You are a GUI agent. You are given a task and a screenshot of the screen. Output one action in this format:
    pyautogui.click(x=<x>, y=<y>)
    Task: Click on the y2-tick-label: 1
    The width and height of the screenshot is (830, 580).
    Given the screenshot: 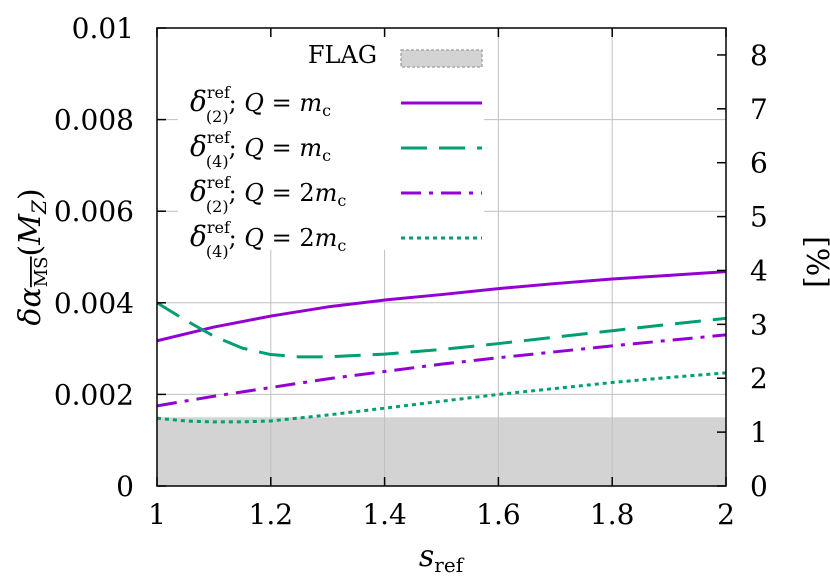 What is the action you would take?
    pyautogui.click(x=759, y=432)
    